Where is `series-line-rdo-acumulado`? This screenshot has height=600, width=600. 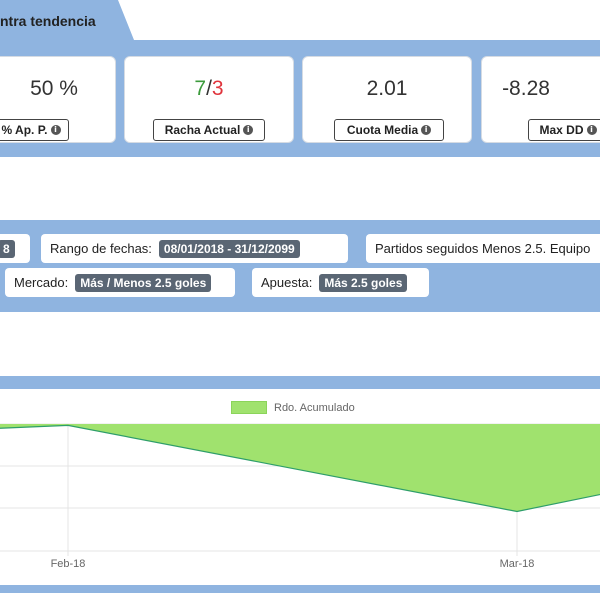
series-line-rdo-acumulado is located at coordinates (300, 468).